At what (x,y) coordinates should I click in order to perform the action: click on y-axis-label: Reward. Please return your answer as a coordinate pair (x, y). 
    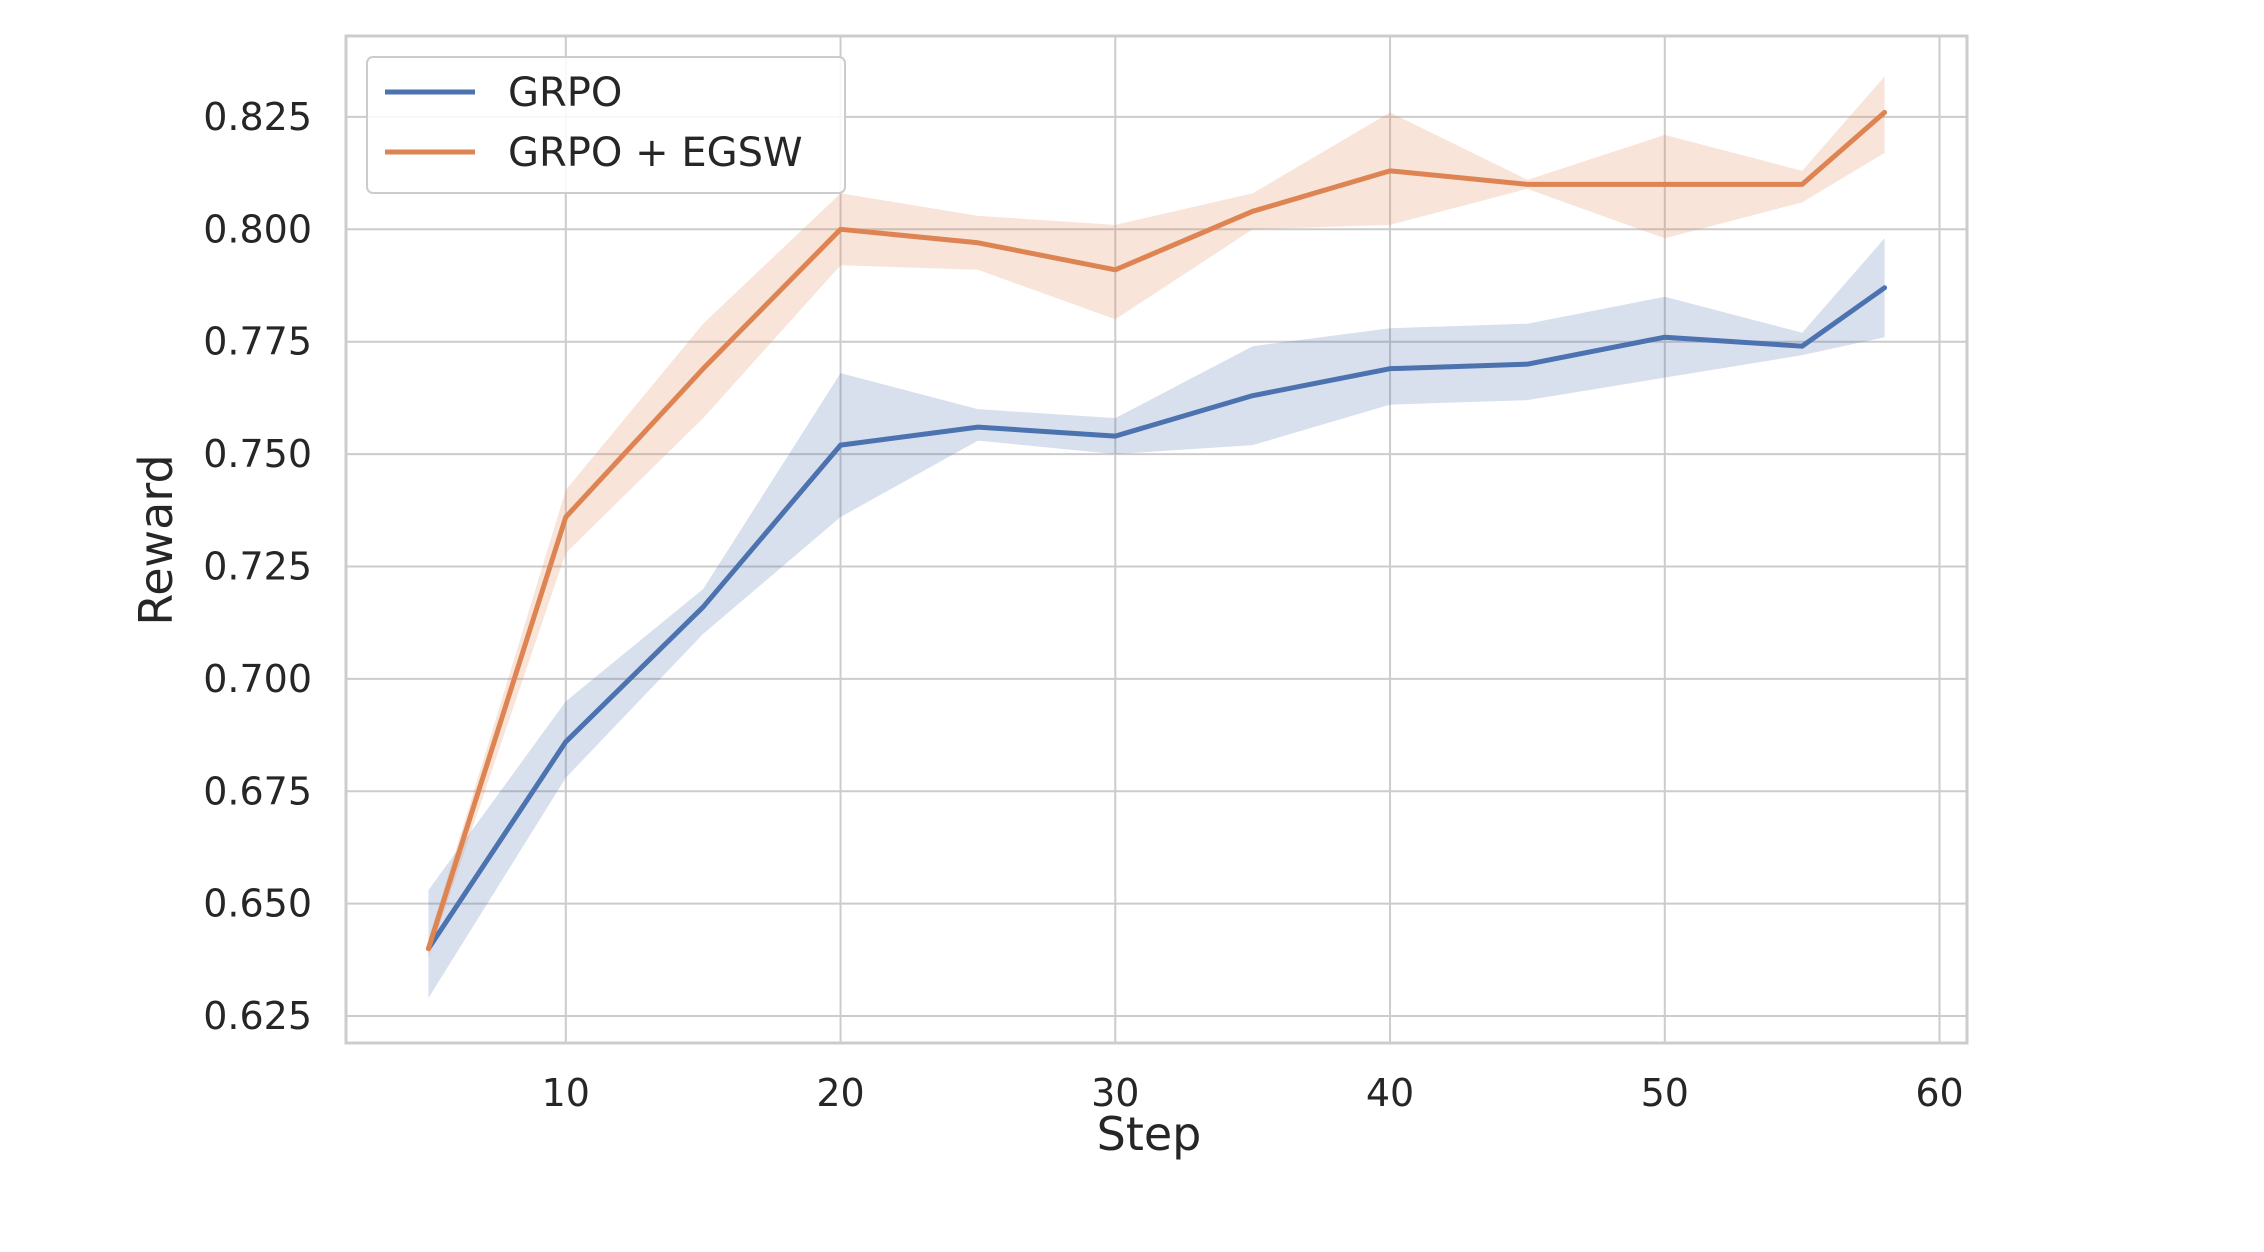
    Looking at the image, I should click on (156, 539).